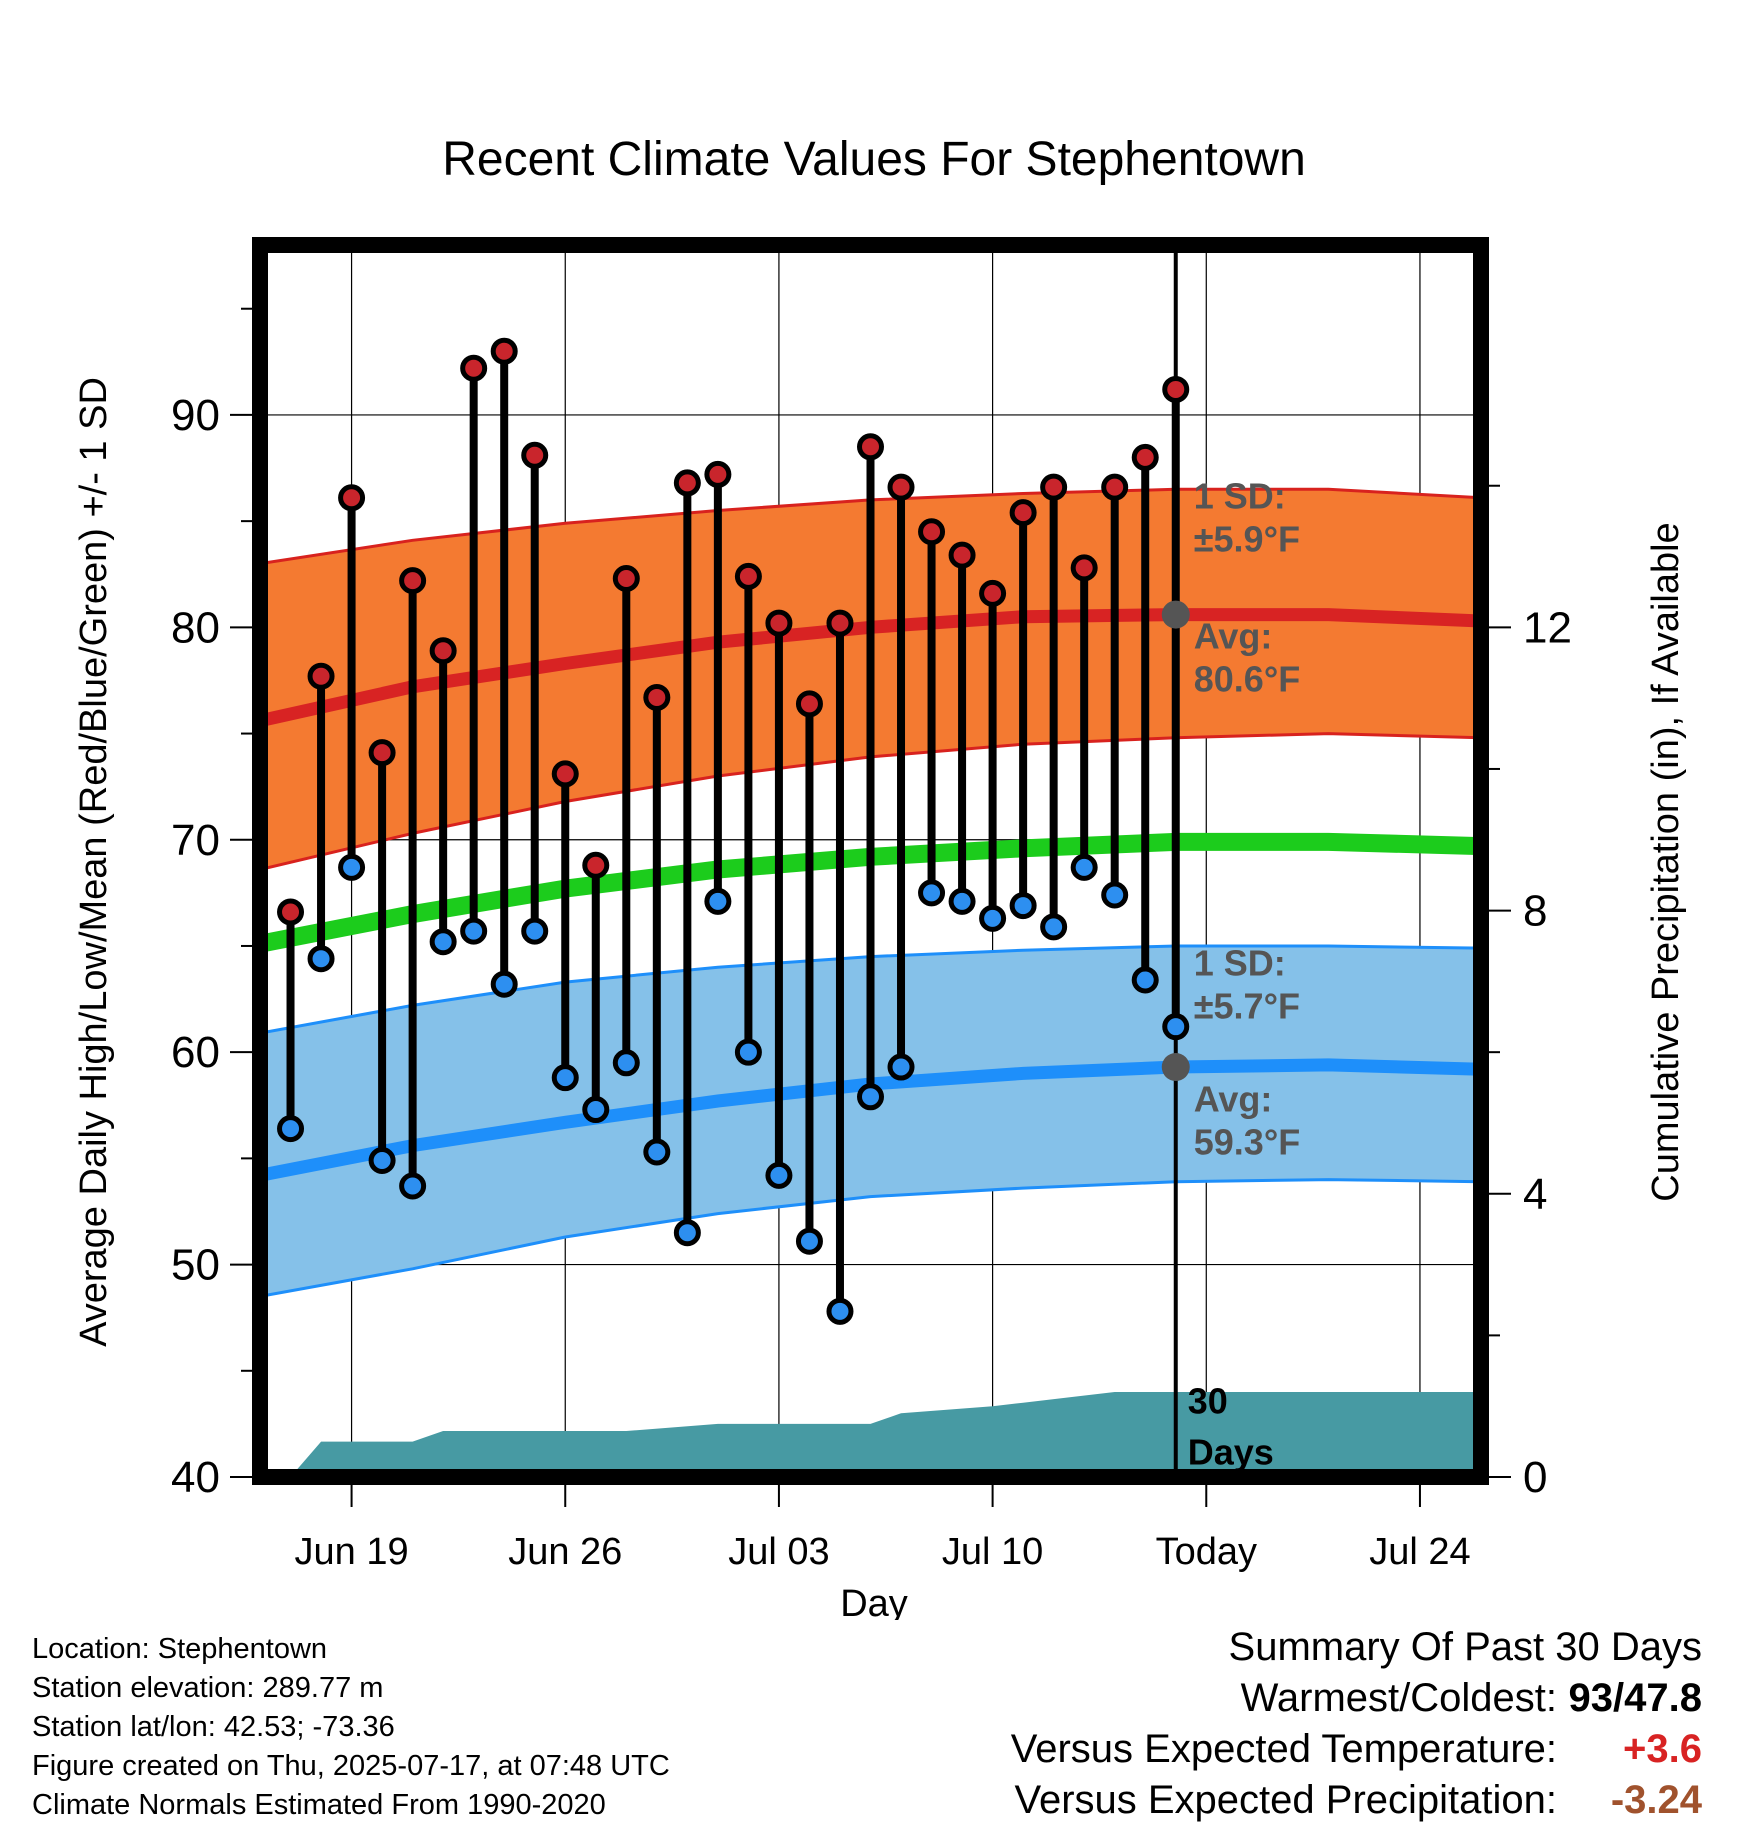  What do you see at coordinates (874, 1601) in the screenshot?
I see `x-axis-label: Day` at bounding box center [874, 1601].